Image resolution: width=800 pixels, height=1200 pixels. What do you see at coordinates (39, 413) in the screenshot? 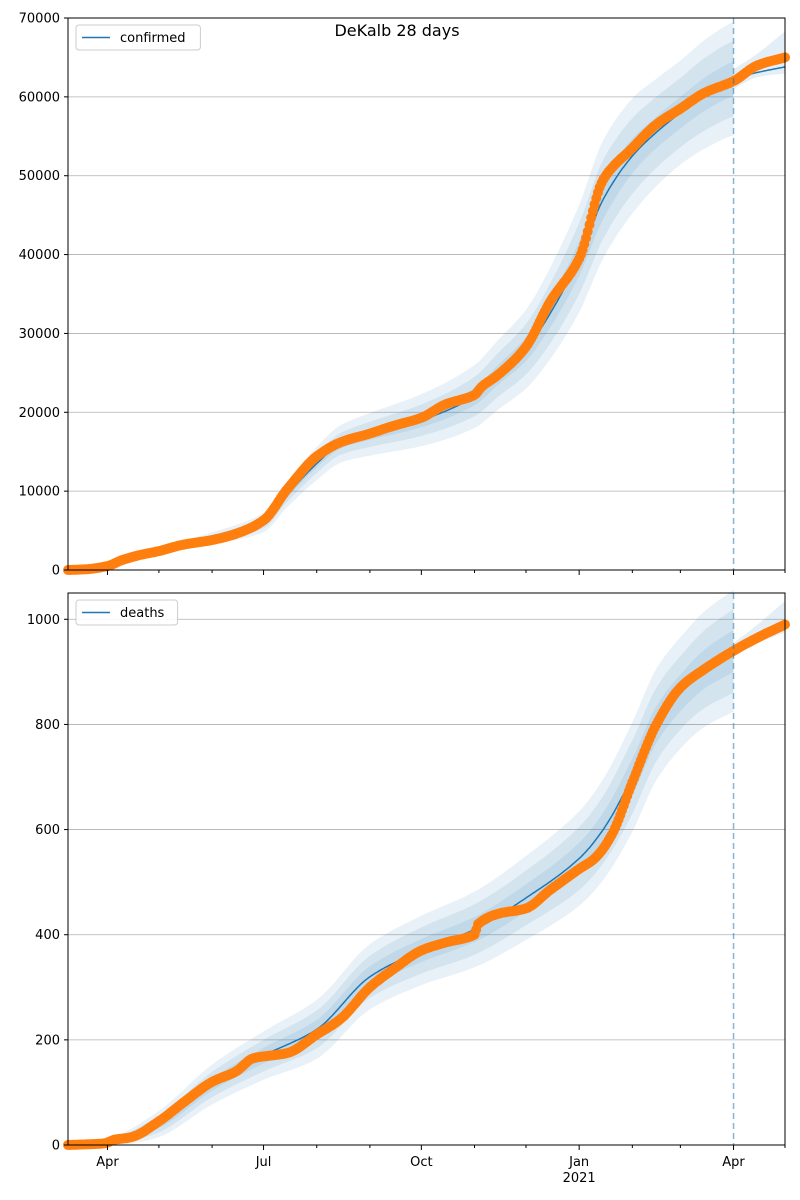
I see `y-tick-label: 20000` at bounding box center [39, 413].